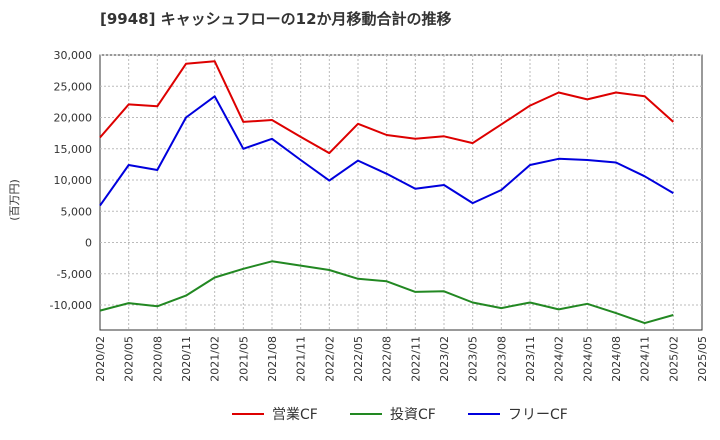 This screenshot has height=440, width=720. I want to click on y-tick-label: 5,000, so click(77, 211).